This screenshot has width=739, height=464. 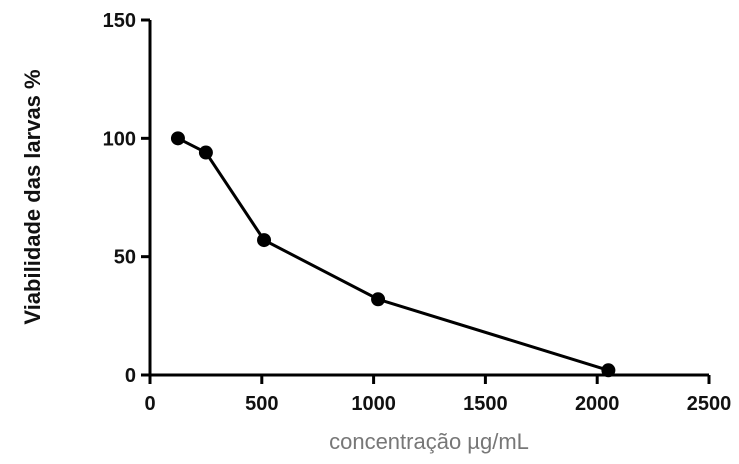 I want to click on x-tick-label-1000: 1000, so click(x=373, y=404).